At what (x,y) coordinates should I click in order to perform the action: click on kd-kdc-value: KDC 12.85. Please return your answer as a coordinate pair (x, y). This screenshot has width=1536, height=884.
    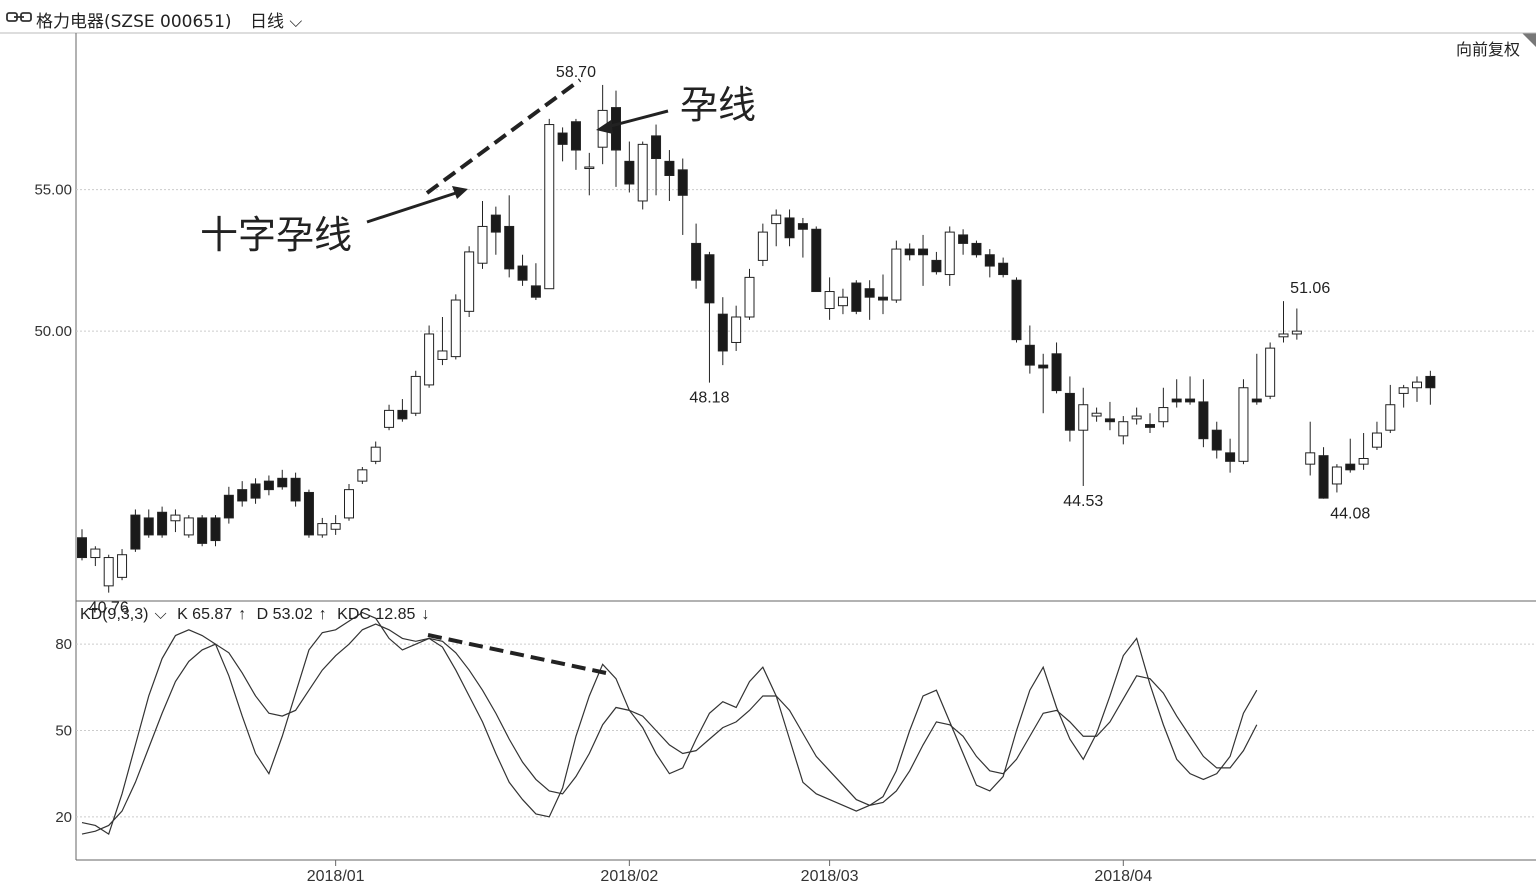
    Looking at the image, I should click on (376, 614).